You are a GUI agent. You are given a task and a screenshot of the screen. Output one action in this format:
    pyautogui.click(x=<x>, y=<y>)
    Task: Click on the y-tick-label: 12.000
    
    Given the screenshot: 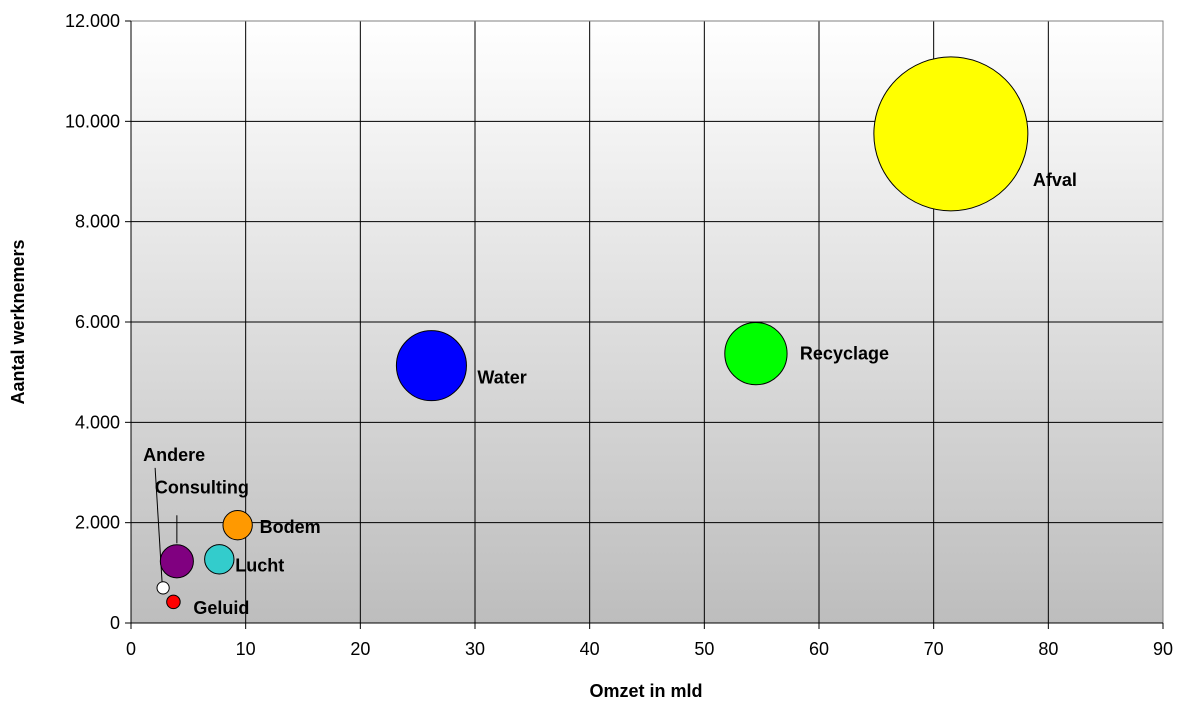 What is the action you would take?
    pyautogui.click(x=92, y=21)
    